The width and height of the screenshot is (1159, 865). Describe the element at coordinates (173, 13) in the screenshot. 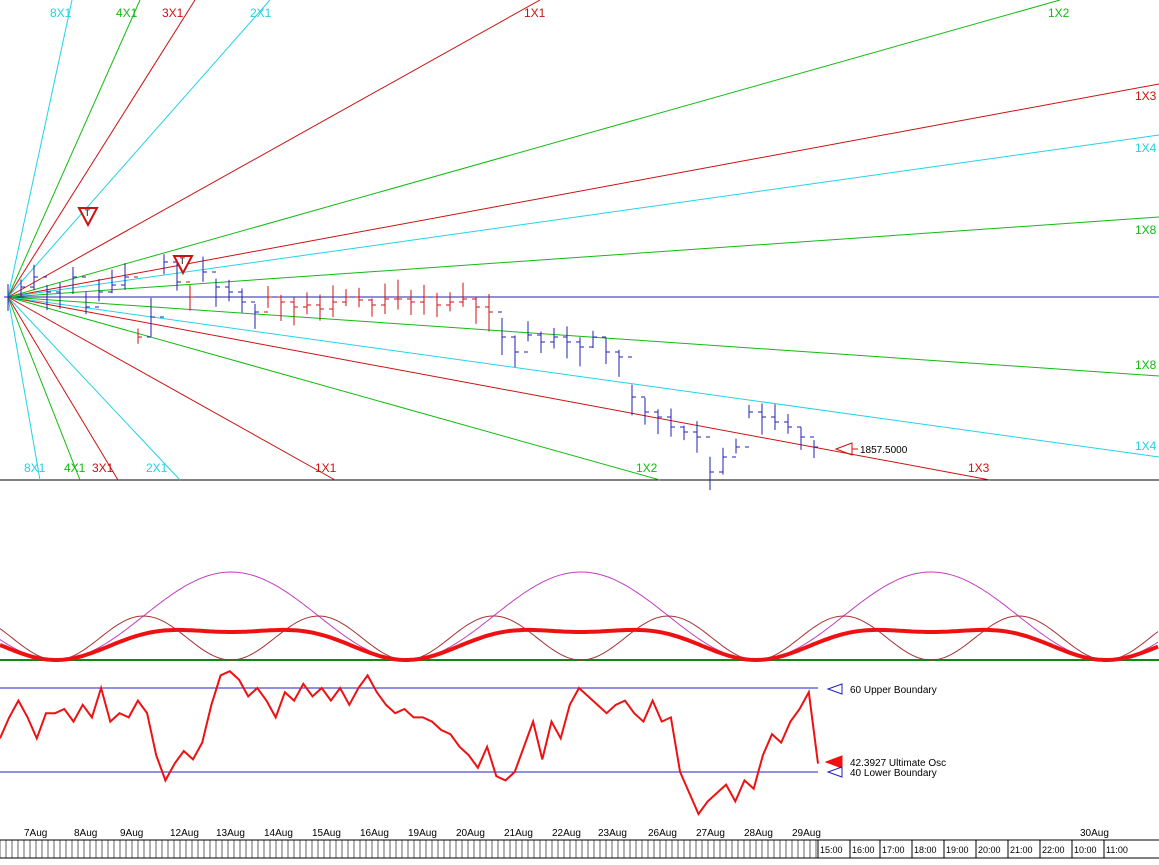

I see `gann-label-upper-3x1: 3X1` at that location.